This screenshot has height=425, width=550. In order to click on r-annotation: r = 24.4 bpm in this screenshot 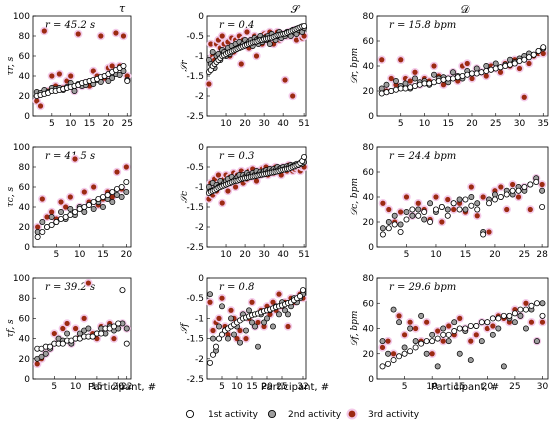, I will do `click(422, 156)`.